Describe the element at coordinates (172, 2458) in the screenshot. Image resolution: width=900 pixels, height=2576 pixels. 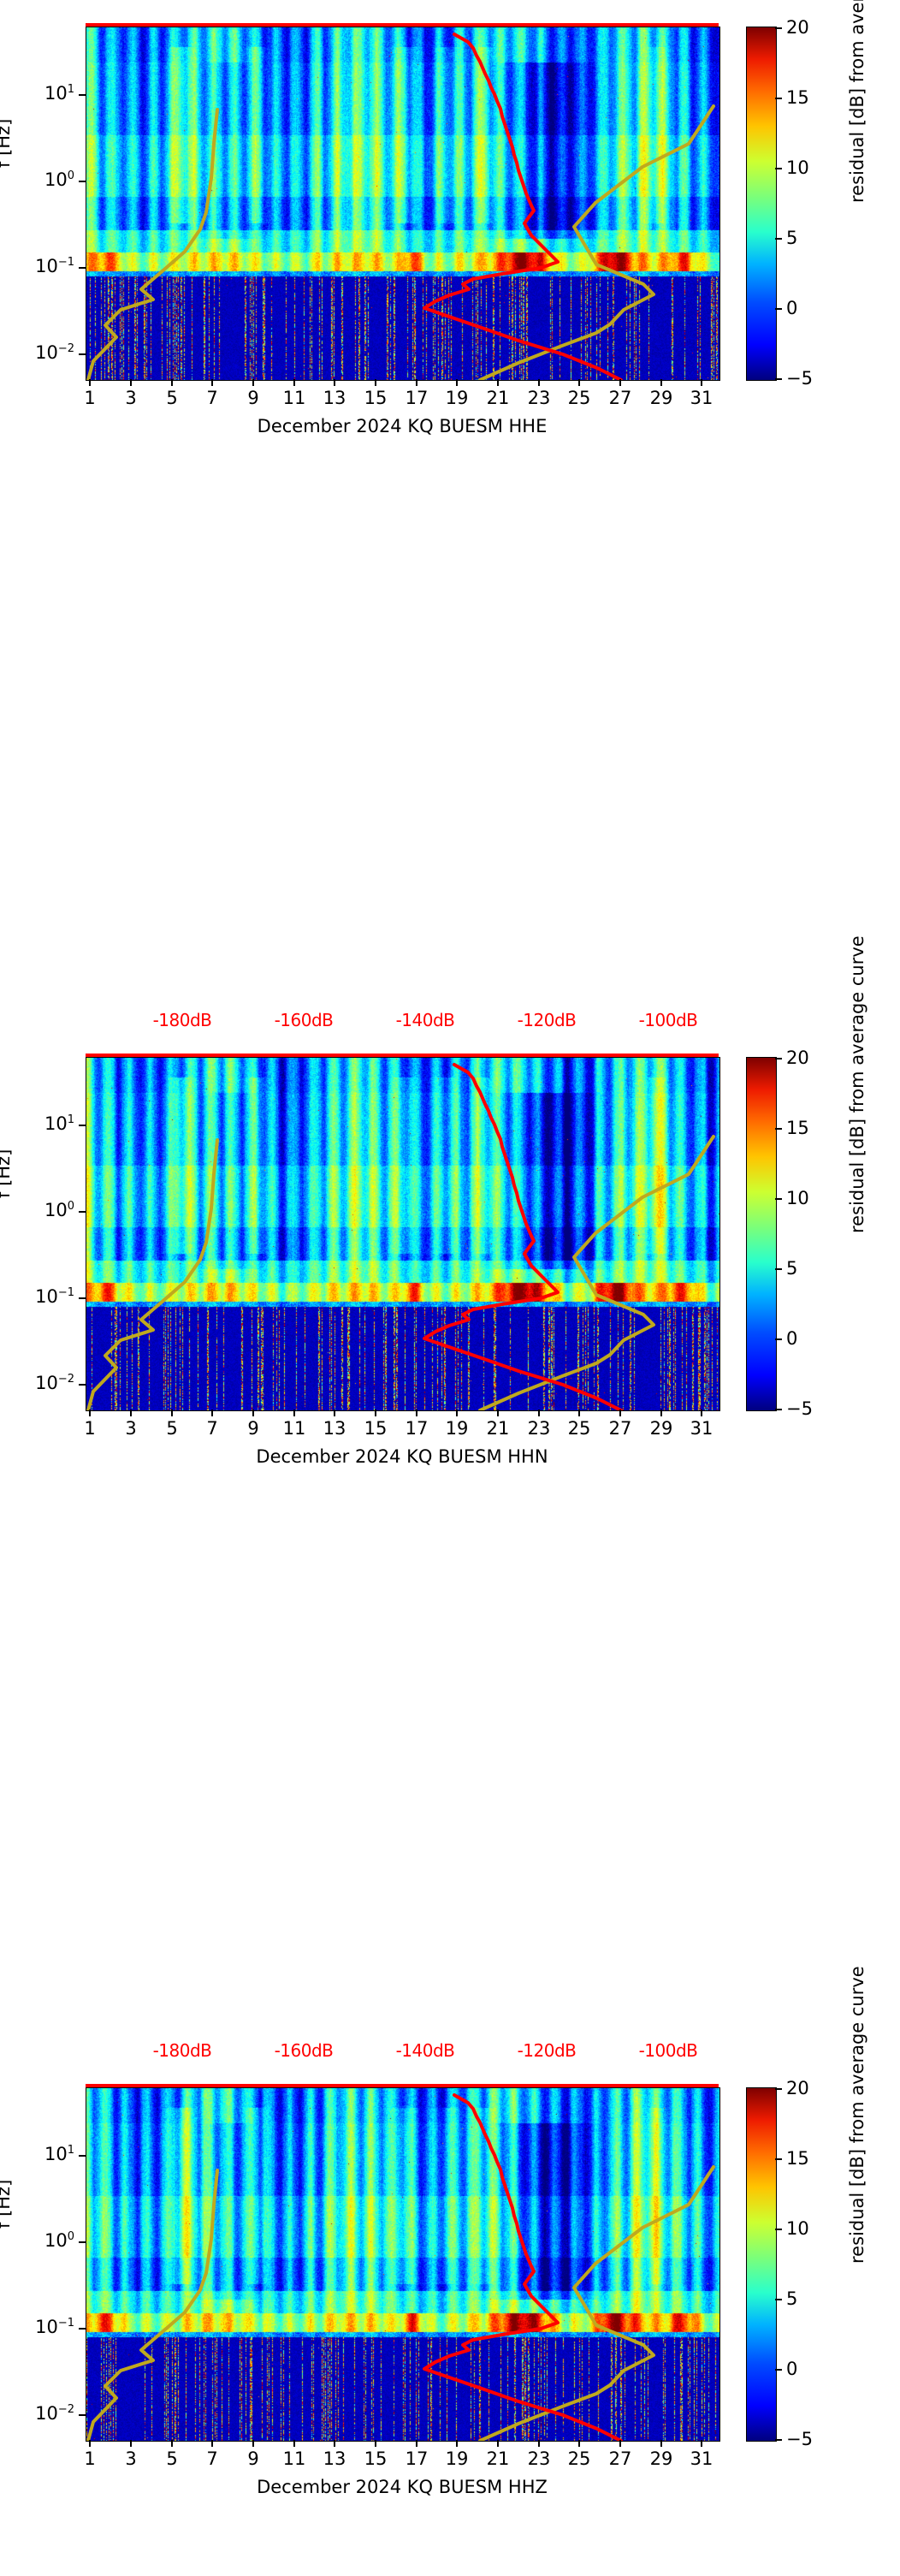
I see `x-tick-label: 5` at that location.